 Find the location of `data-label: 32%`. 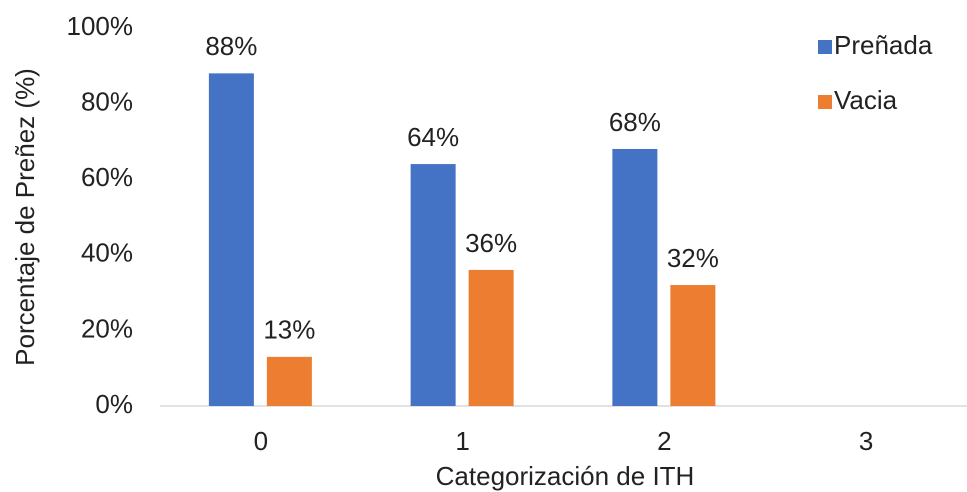

data-label: 32% is located at coordinates (693, 258).